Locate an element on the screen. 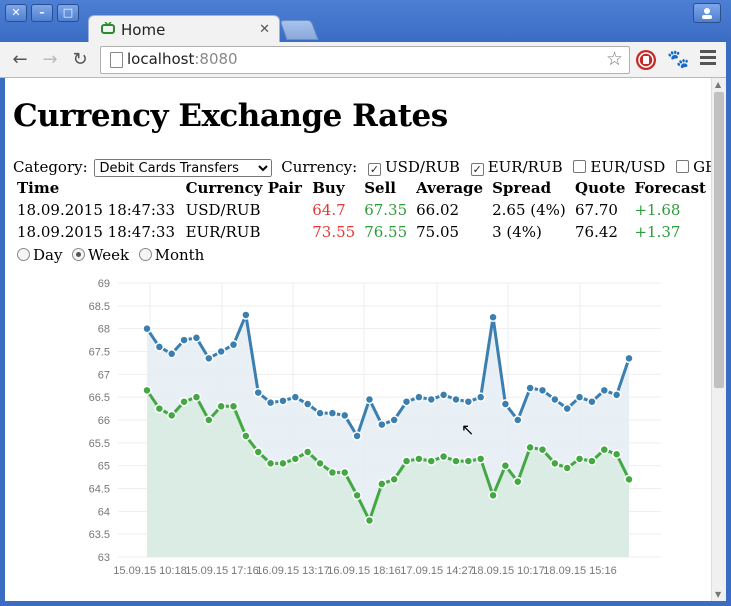  reload-icon: ↻ is located at coordinates (80, 59).